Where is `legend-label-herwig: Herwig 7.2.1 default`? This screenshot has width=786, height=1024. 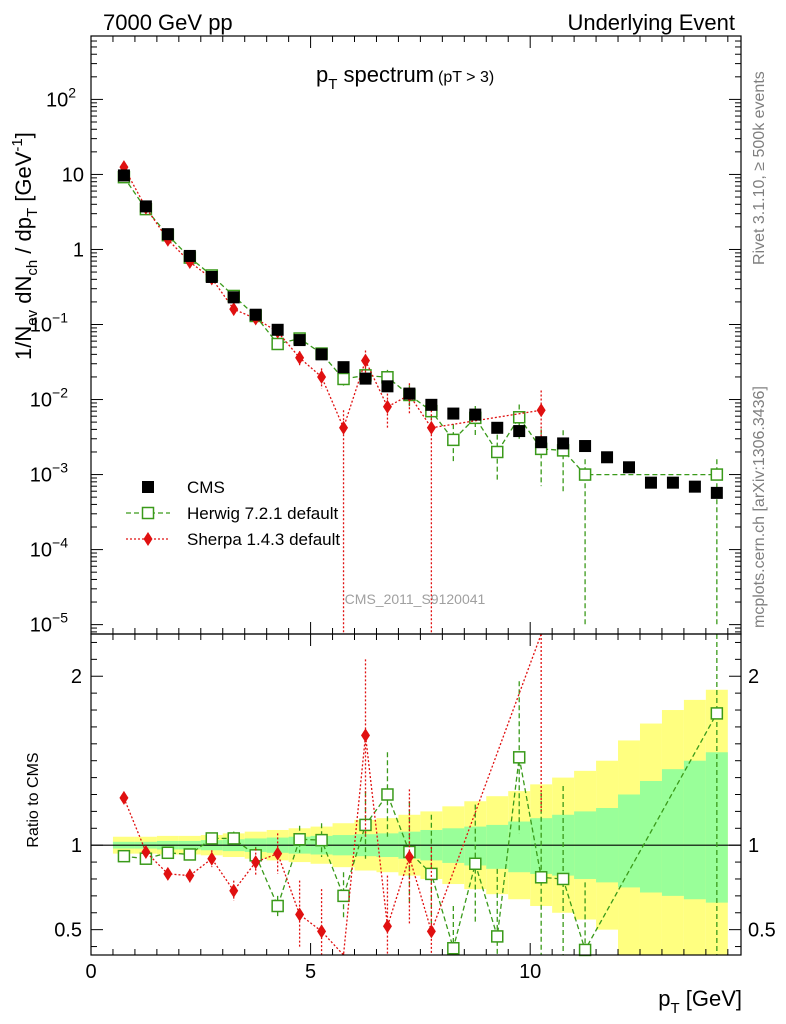
legend-label-herwig: Herwig 7.2.1 default is located at coordinates (262, 513).